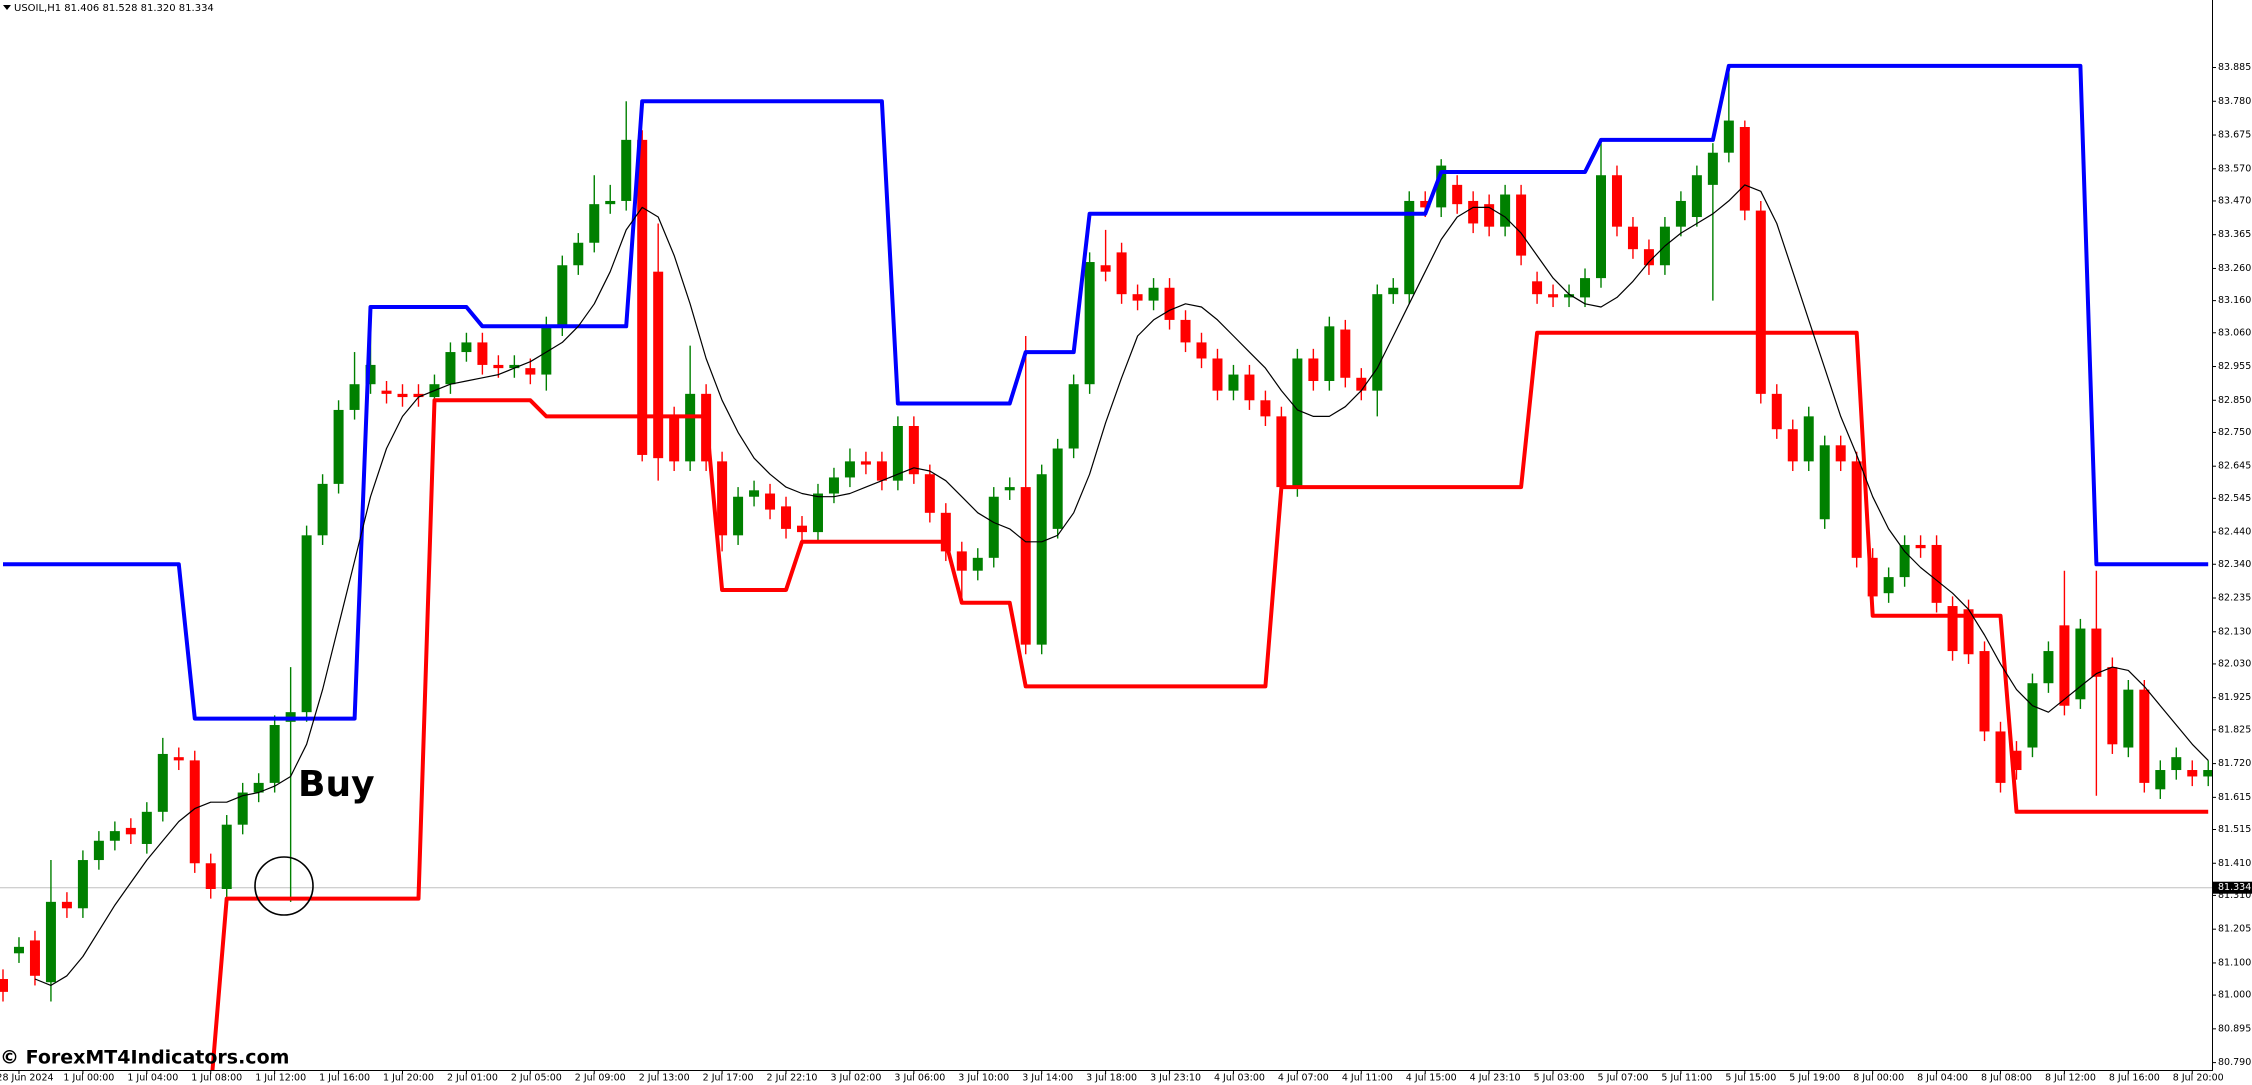 Image resolution: width=2252 pixels, height=1085 pixels. Describe the element at coordinates (336, 784) in the screenshot. I see `annotation: Buy` at that location.